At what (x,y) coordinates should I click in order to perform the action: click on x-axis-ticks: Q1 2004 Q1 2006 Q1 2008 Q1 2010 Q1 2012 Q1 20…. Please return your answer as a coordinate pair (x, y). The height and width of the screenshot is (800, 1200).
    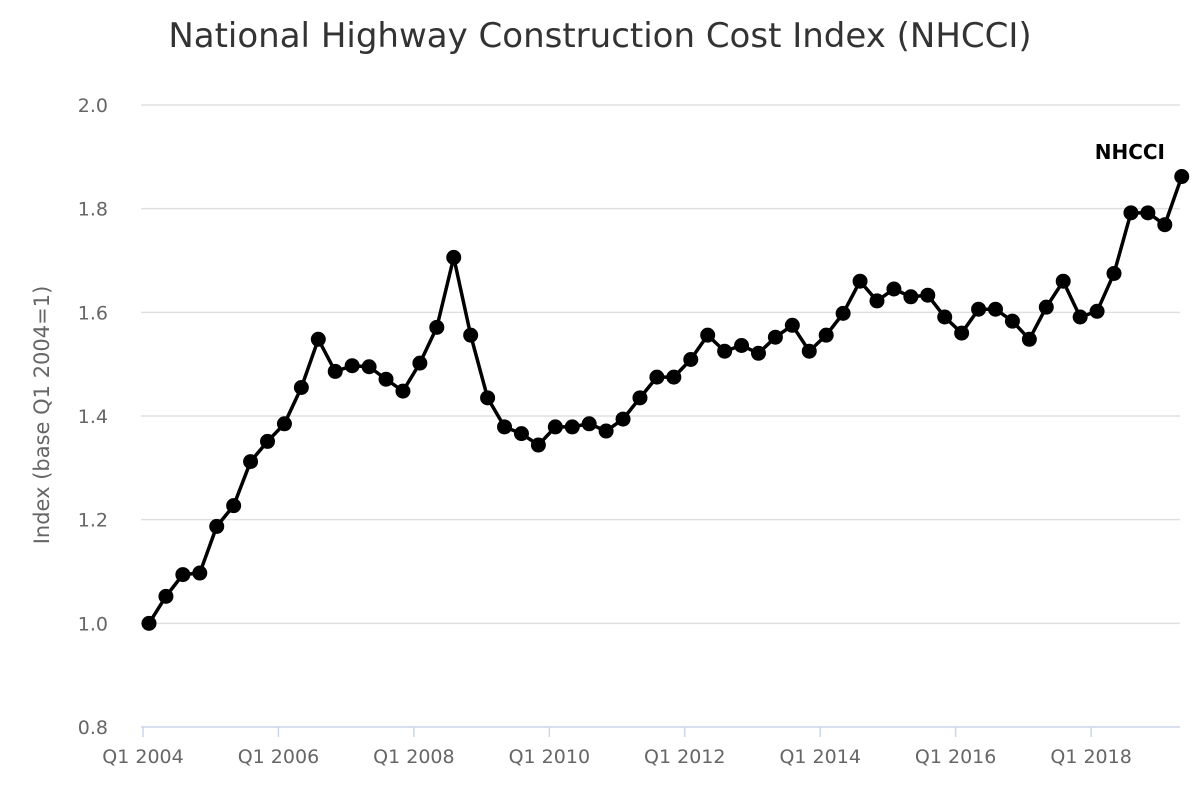
    Looking at the image, I should click on (617, 747).